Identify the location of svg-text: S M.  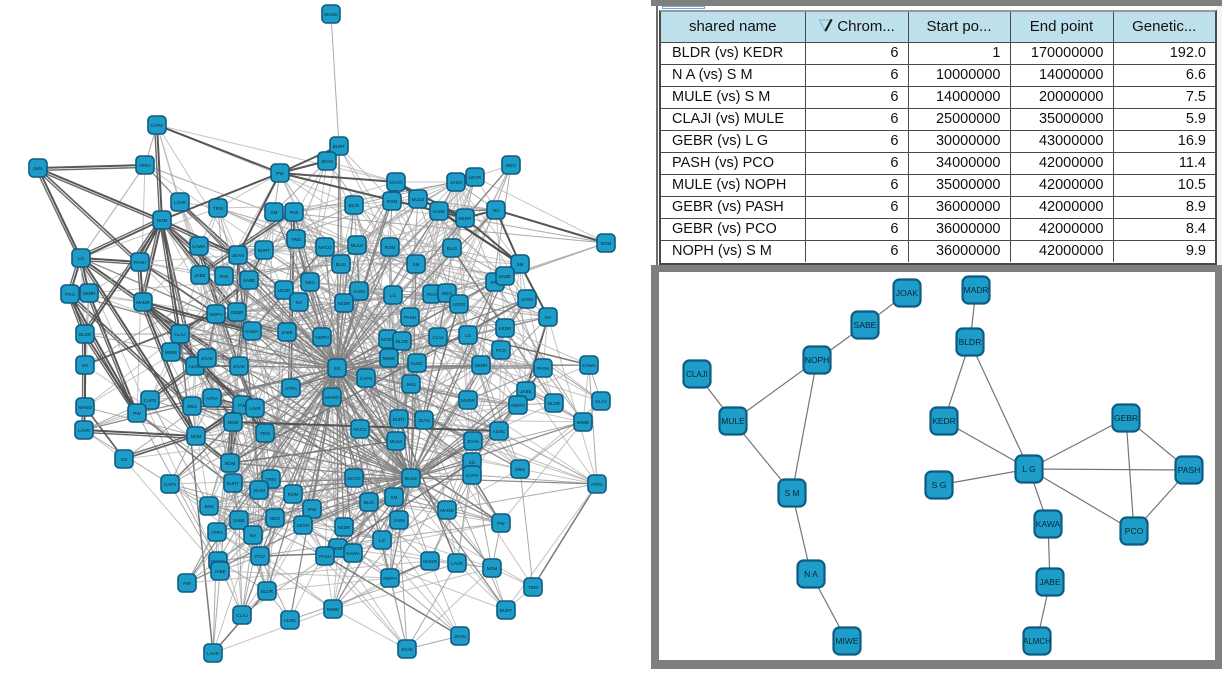
(791, 493).